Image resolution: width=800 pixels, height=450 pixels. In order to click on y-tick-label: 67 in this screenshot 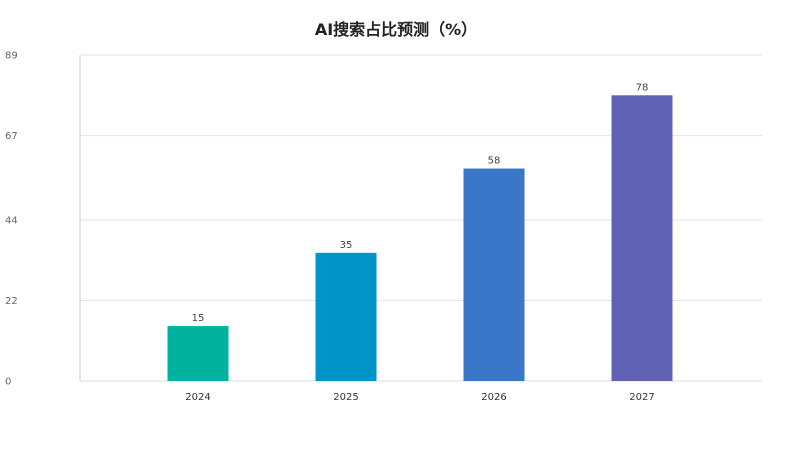, I will do `click(11, 136)`.